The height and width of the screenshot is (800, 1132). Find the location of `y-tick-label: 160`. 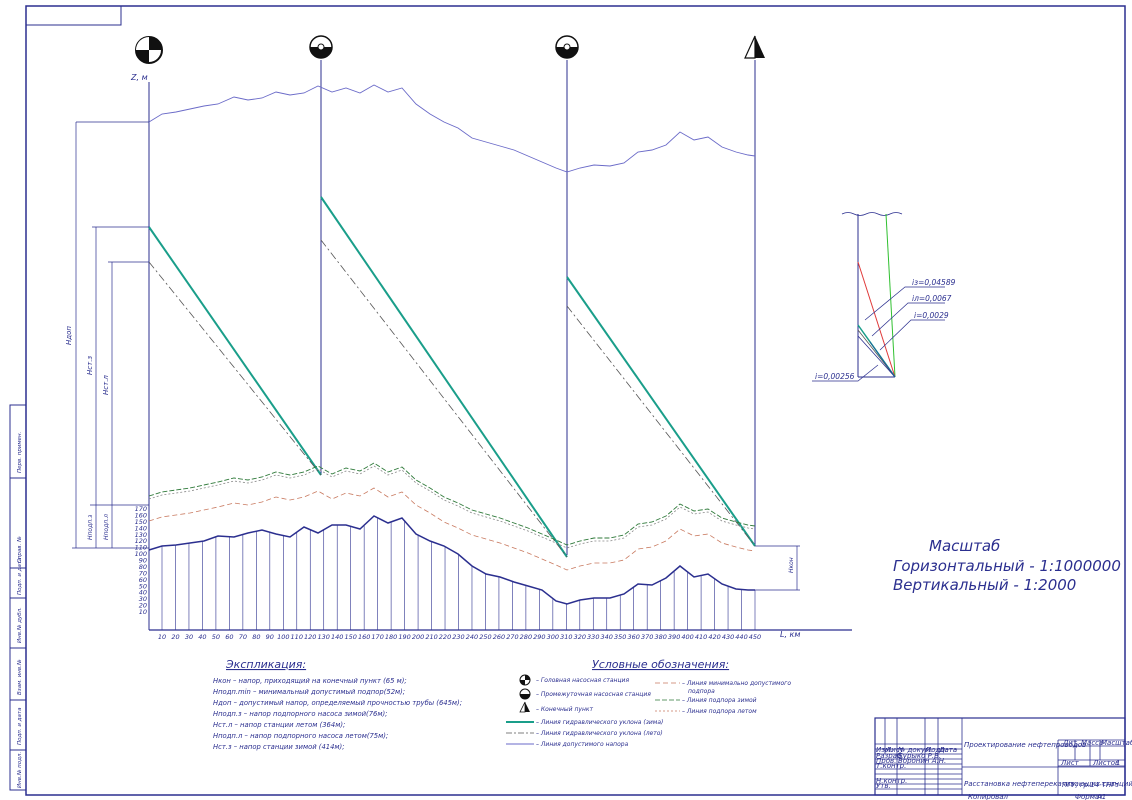

y-tick-label: 160 is located at coordinates (141, 515).